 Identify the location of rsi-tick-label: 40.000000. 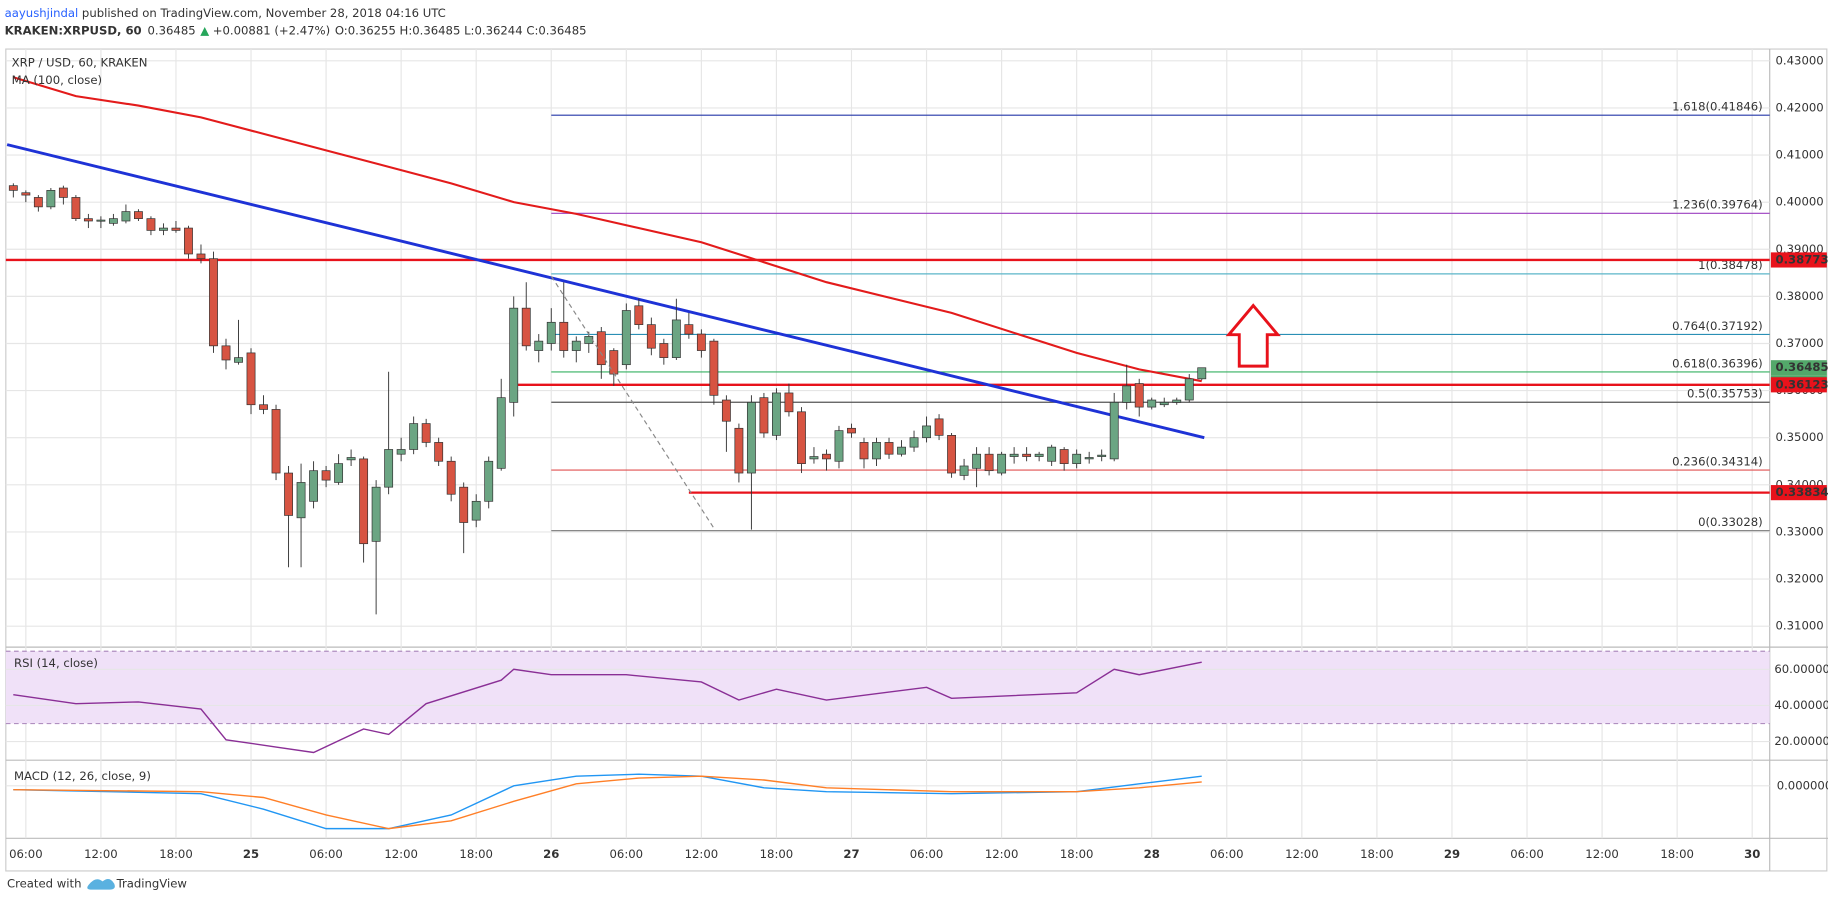
(1801, 705).